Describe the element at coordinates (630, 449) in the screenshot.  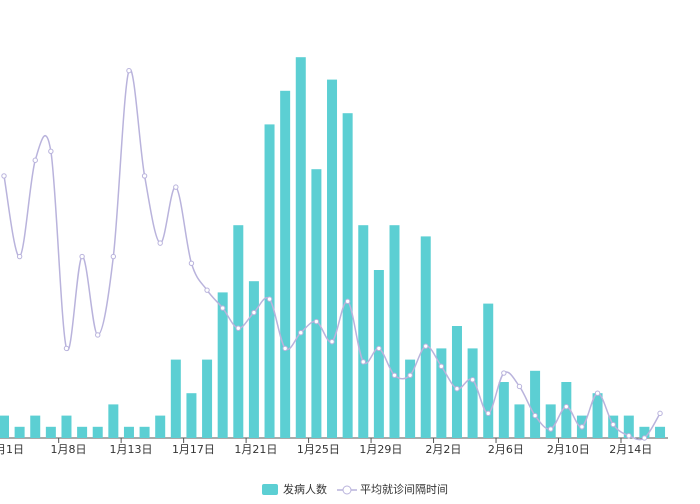
I see `x-tick-label: 2月14日` at that location.